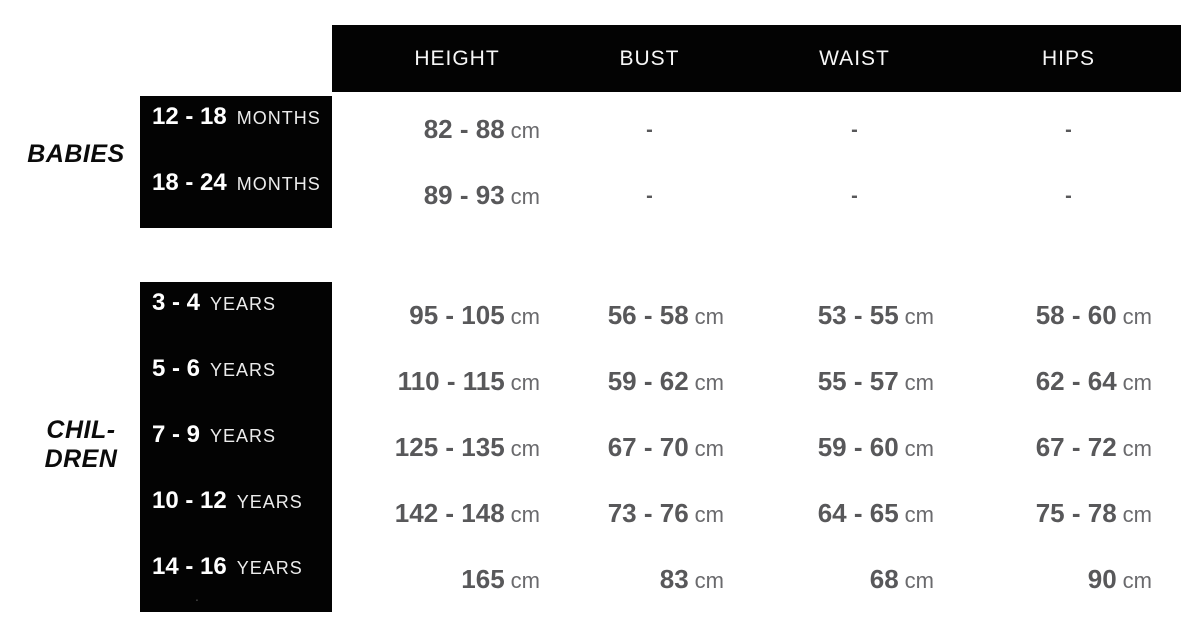 Image resolution: width=1200 pixels, height=642 pixels. I want to click on column-header-bust: BUST, so click(649, 58).